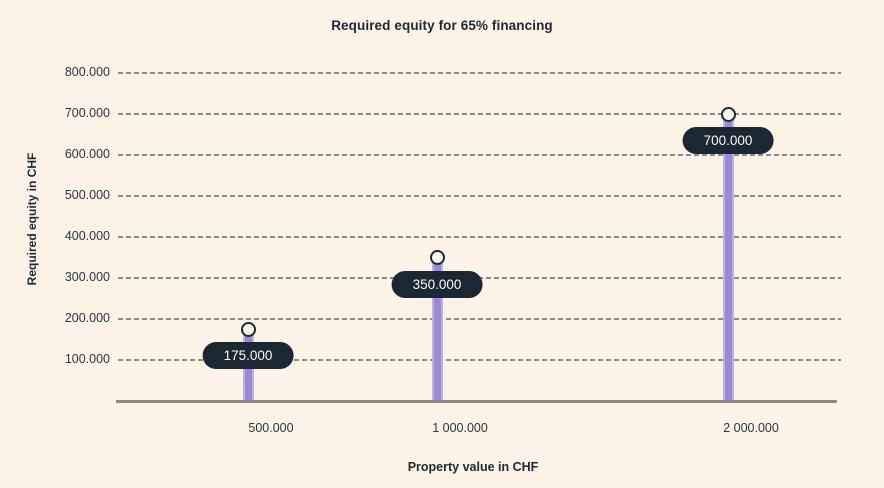 The width and height of the screenshot is (884, 488). Describe the element at coordinates (476, 401) in the screenshot. I see `x-axis-line` at that location.